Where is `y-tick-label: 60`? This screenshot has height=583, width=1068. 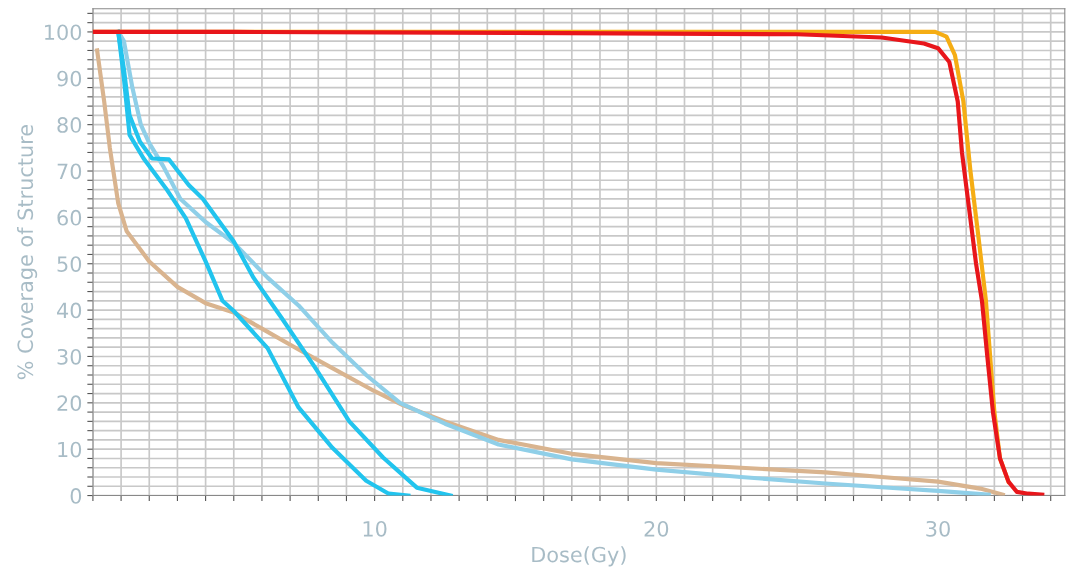 y-tick-label: 60 is located at coordinates (69, 217).